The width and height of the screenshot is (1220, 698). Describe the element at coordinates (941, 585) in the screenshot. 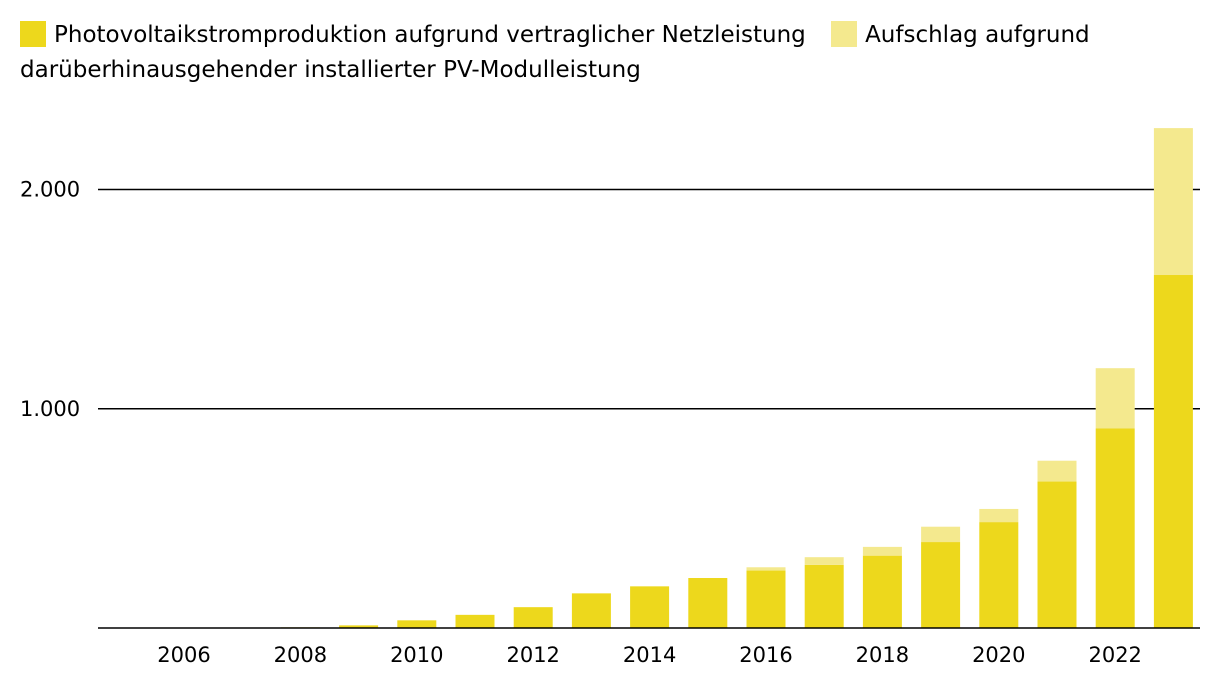

I see `bar-base-2019` at that location.